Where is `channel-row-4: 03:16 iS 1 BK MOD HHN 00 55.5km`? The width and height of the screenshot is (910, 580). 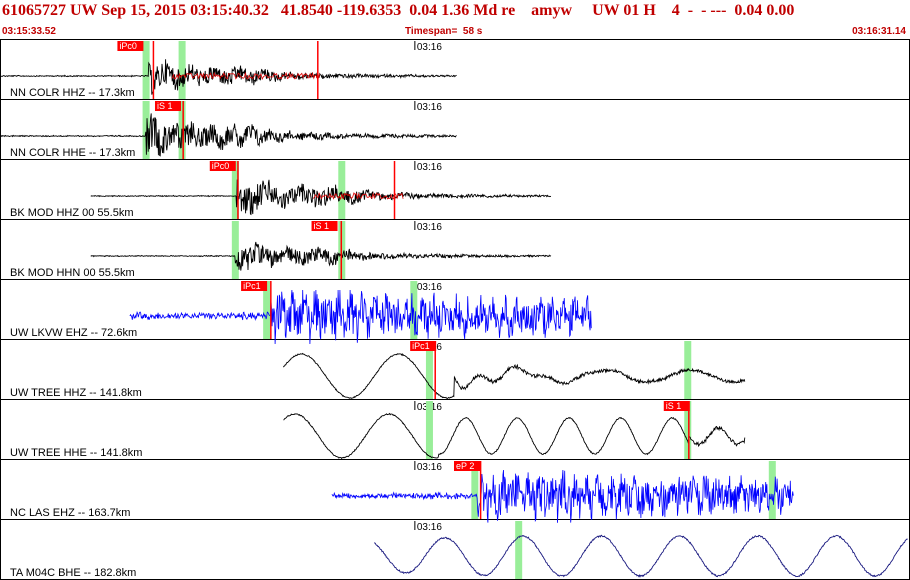 channel-row-4: 03:16 iS 1 BK MOD HHN 00 55.5km is located at coordinates (455, 250).